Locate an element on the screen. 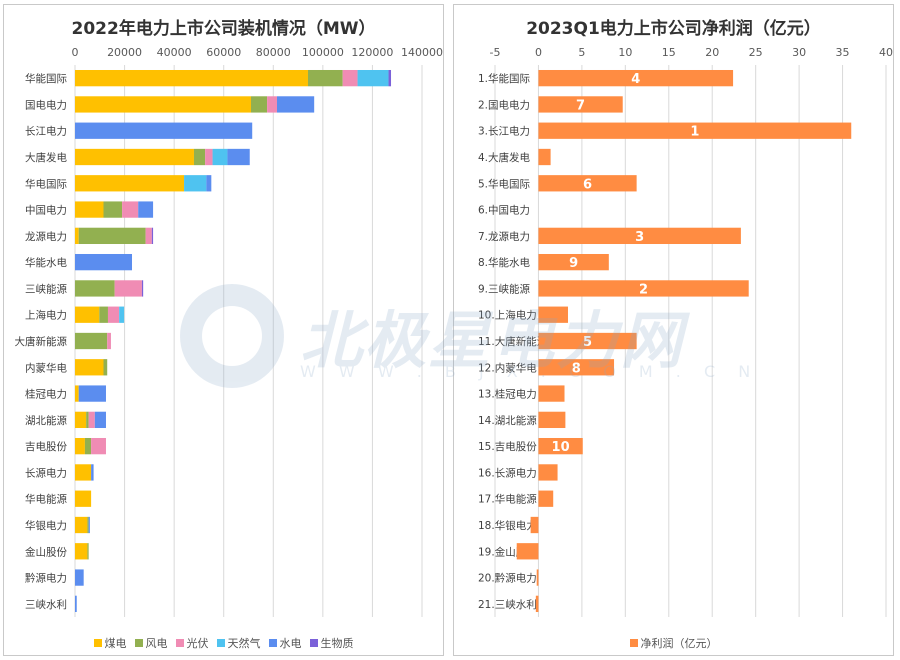 The image size is (900, 660). legend-label: 净利润（亿元） is located at coordinates (679, 643).